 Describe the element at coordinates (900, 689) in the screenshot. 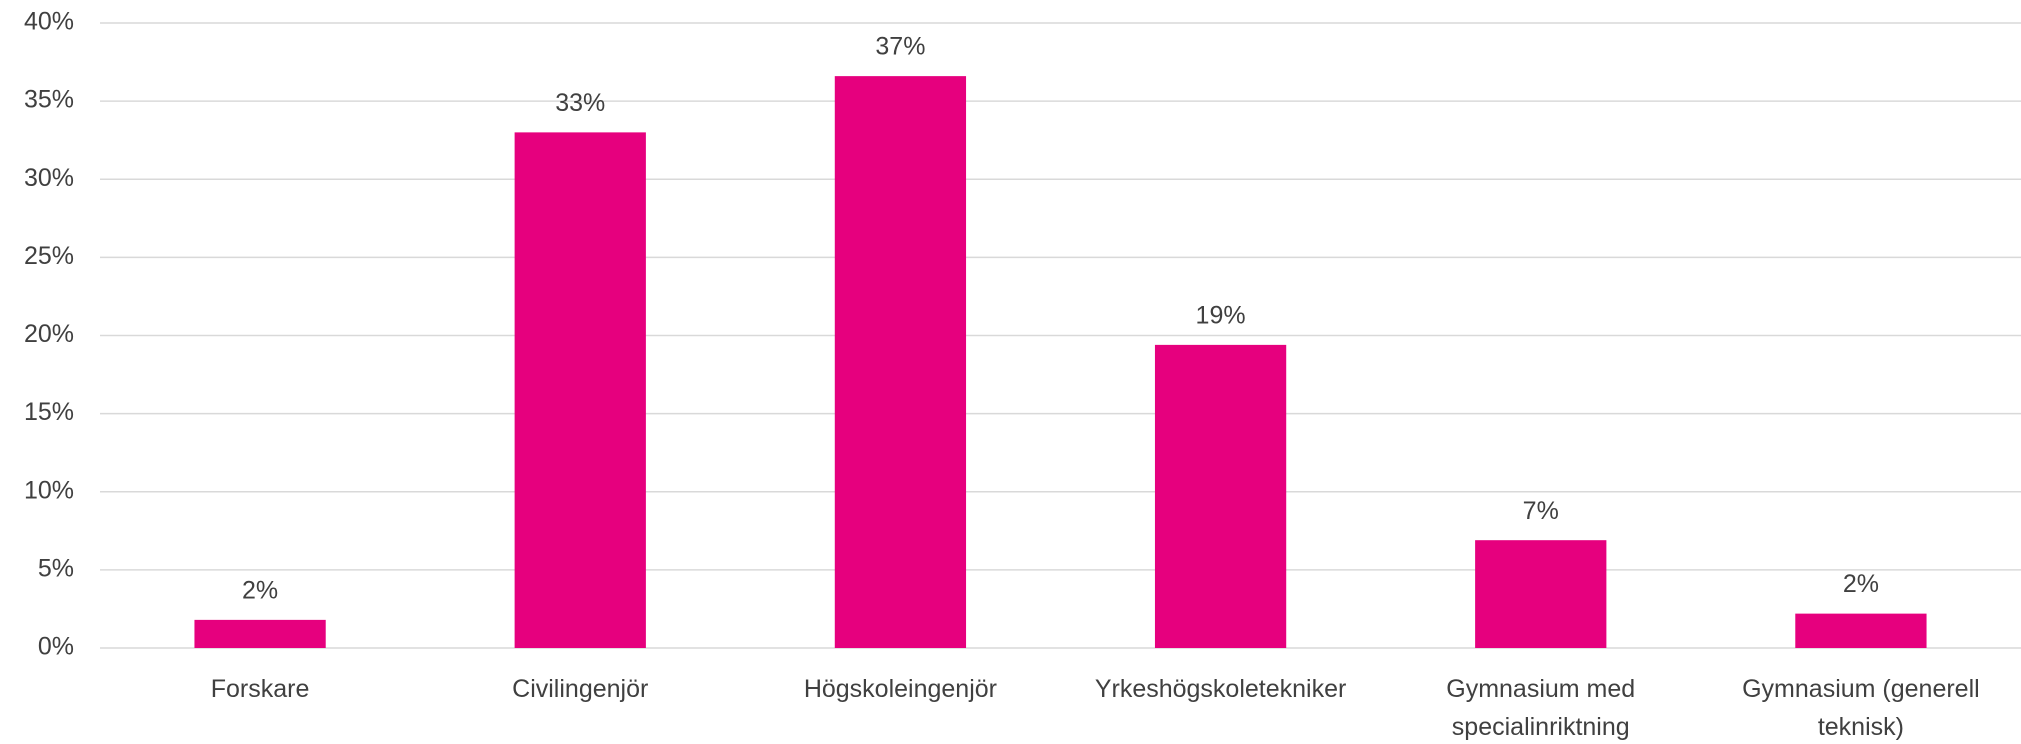

I see `x-tick-label: Högskoleingenjör` at that location.